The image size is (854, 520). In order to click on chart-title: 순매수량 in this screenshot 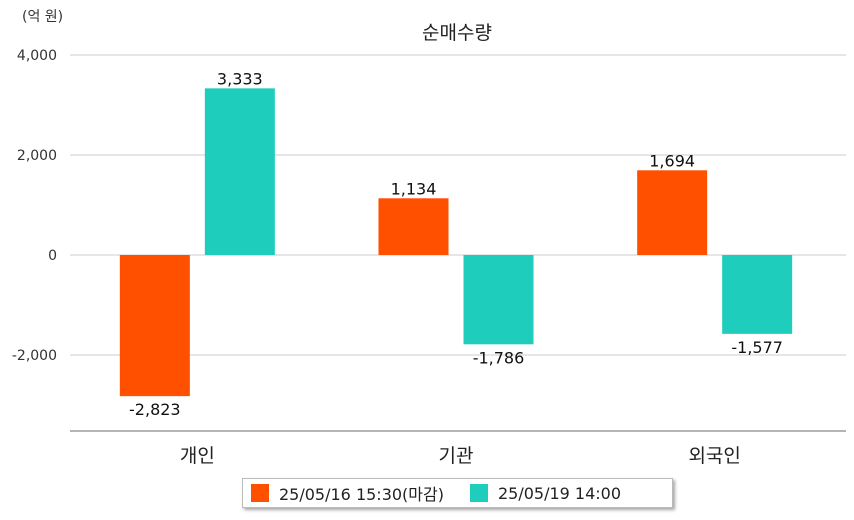, I will do `click(457, 33)`.